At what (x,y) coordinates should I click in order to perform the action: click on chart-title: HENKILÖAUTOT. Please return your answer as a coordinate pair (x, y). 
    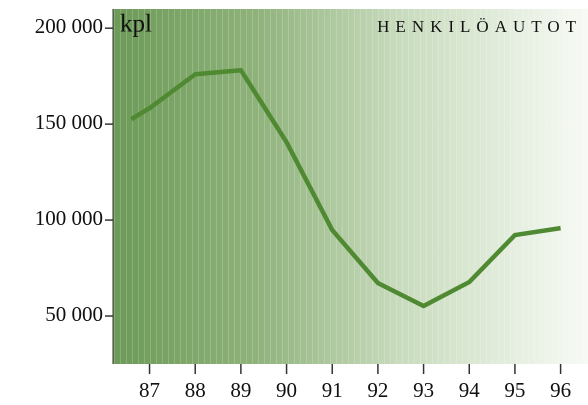
    Looking at the image, I should click on (479, 26).